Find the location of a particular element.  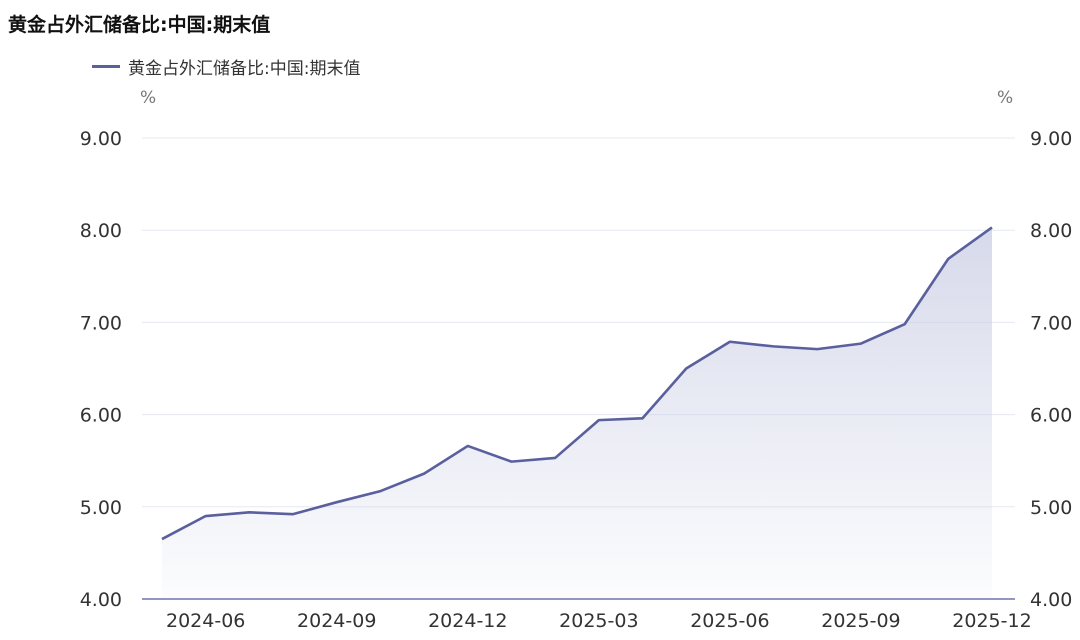

x-tick-label: 2025-09 is located at coordinates (860, 621).